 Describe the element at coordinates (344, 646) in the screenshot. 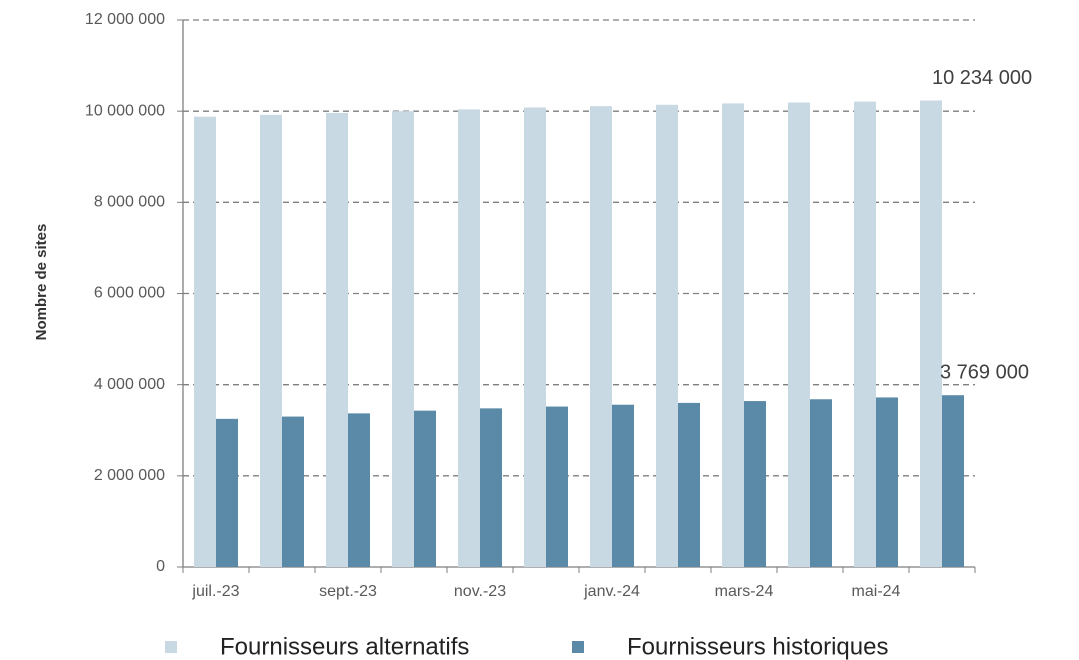

I see `legend-label: Fournisseurs alternatifs` at that location.